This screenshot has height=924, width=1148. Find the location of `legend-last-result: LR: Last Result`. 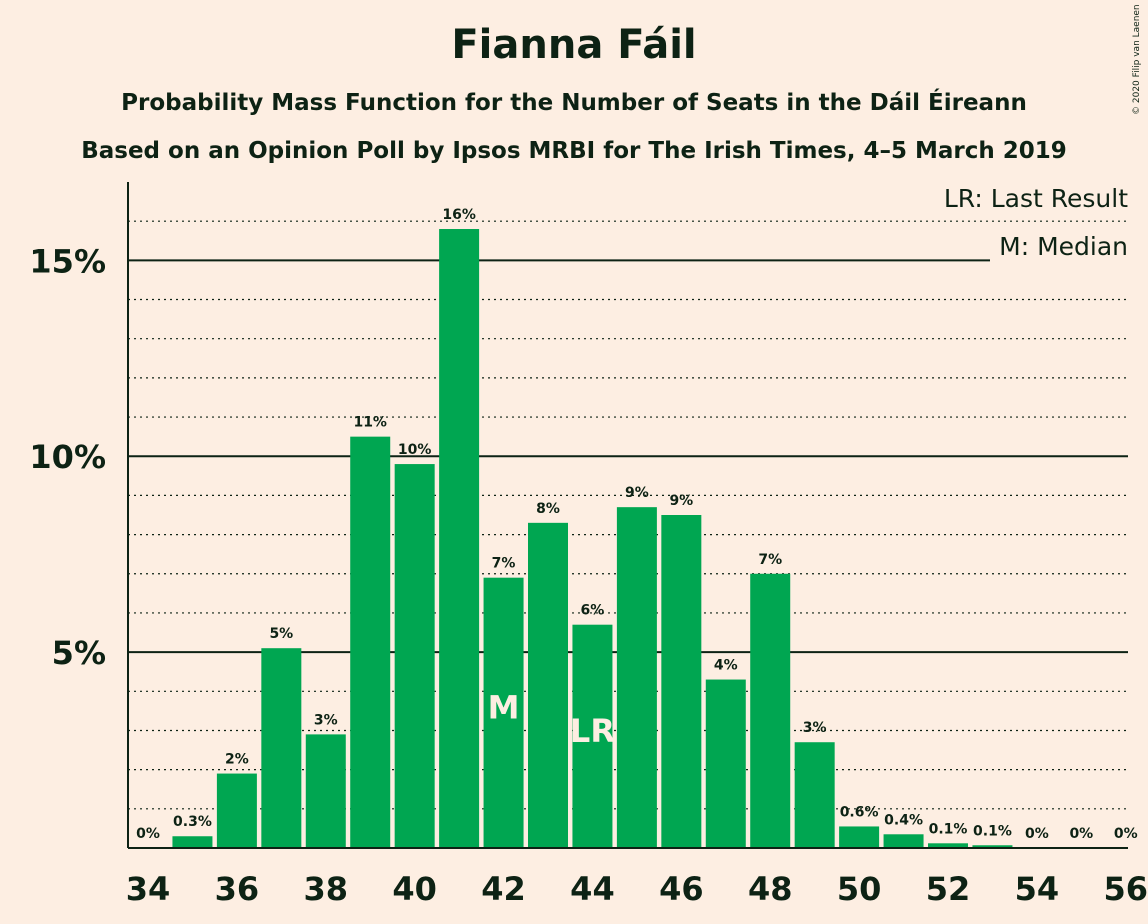

legend-last-result: LR: Last Result is located at coordinates (1035, 198).